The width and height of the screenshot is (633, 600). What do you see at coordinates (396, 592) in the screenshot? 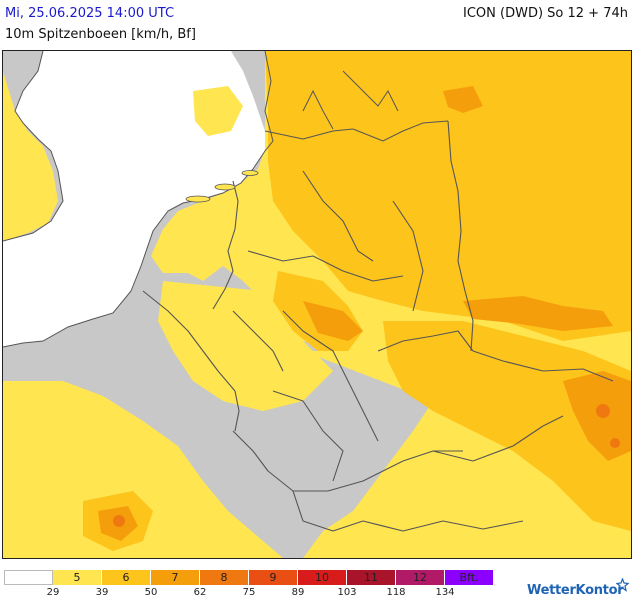
I see `legend-tick-7: 118` at bounding box center [396, 592].